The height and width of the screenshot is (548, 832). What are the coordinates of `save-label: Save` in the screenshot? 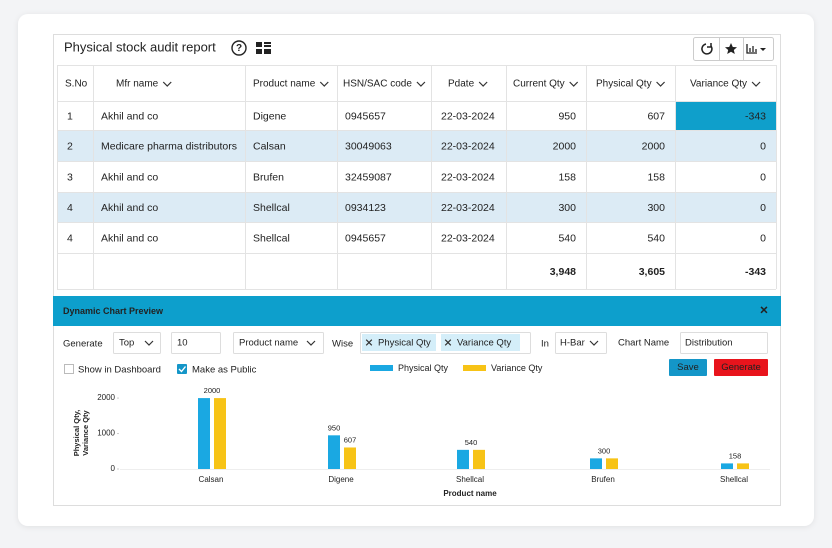 It's located at (688, 367).